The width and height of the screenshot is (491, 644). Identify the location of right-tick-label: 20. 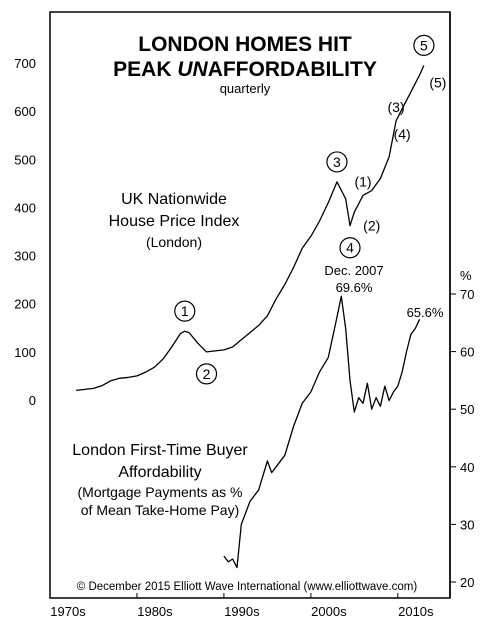
(467, 582).